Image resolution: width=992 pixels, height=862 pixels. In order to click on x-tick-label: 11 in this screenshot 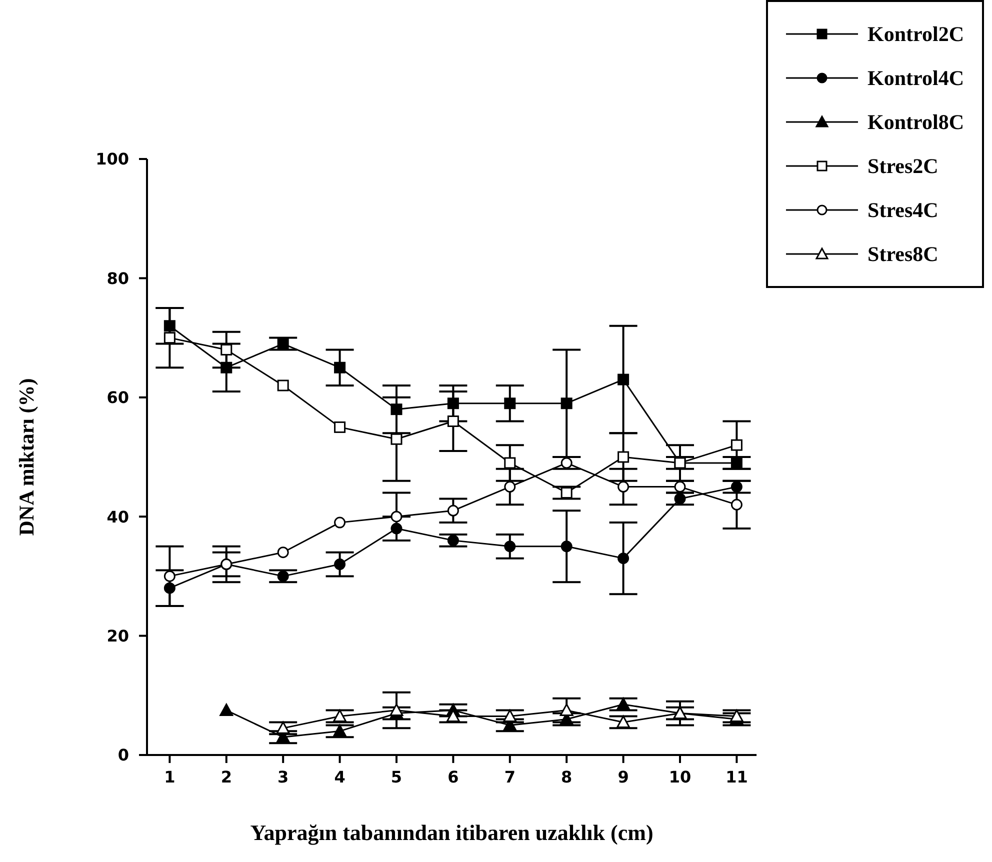, I will do `click(737, 776)`.